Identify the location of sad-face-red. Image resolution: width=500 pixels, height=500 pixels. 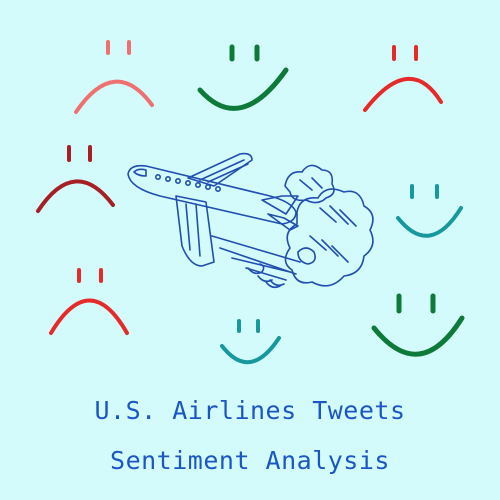
(403, 78).